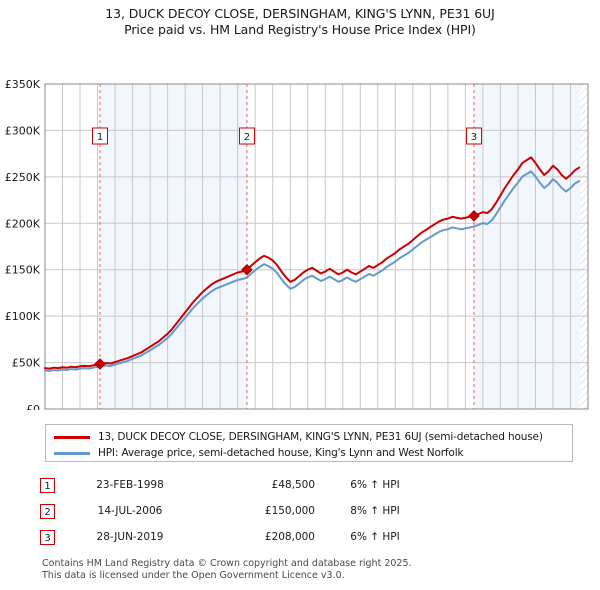 This screenshot has height=590, width=600. I want to click on projection-hatch-region, so click(584, 246).